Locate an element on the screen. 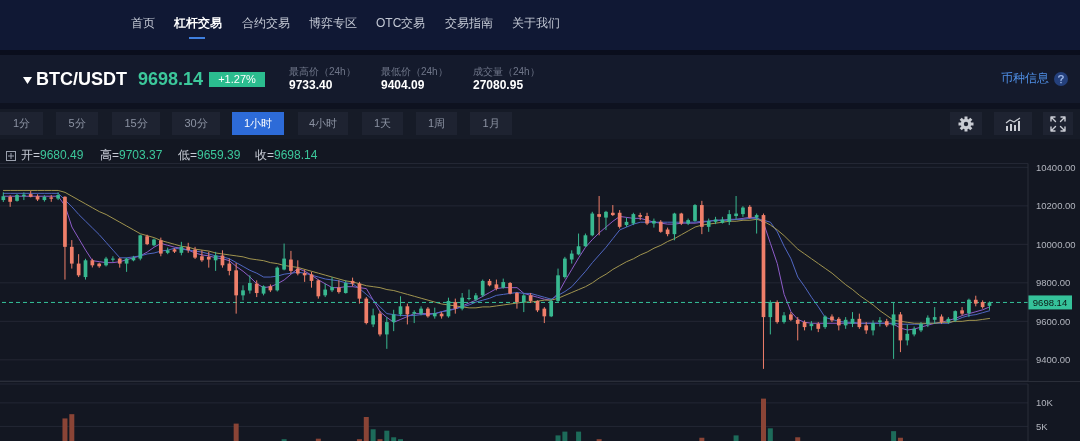  text: OTC交易 is located at coordinates (401, 23).